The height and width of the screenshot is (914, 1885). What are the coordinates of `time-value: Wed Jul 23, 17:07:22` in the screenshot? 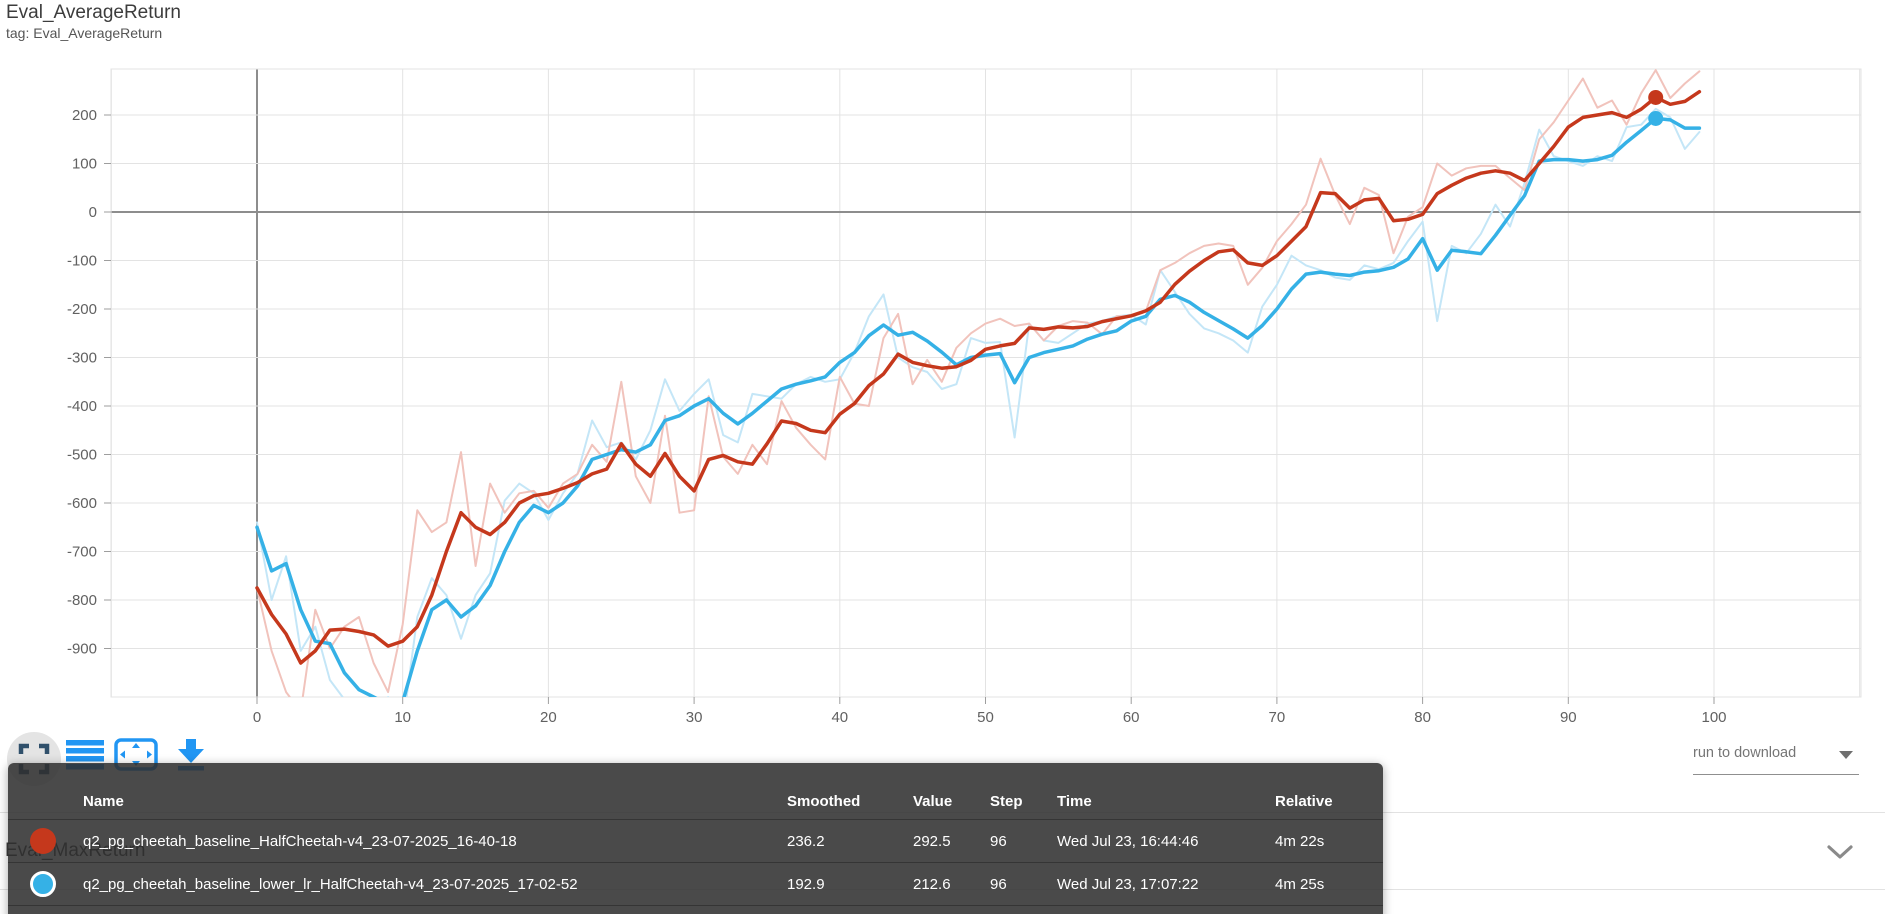 It's located at (1166, 884).